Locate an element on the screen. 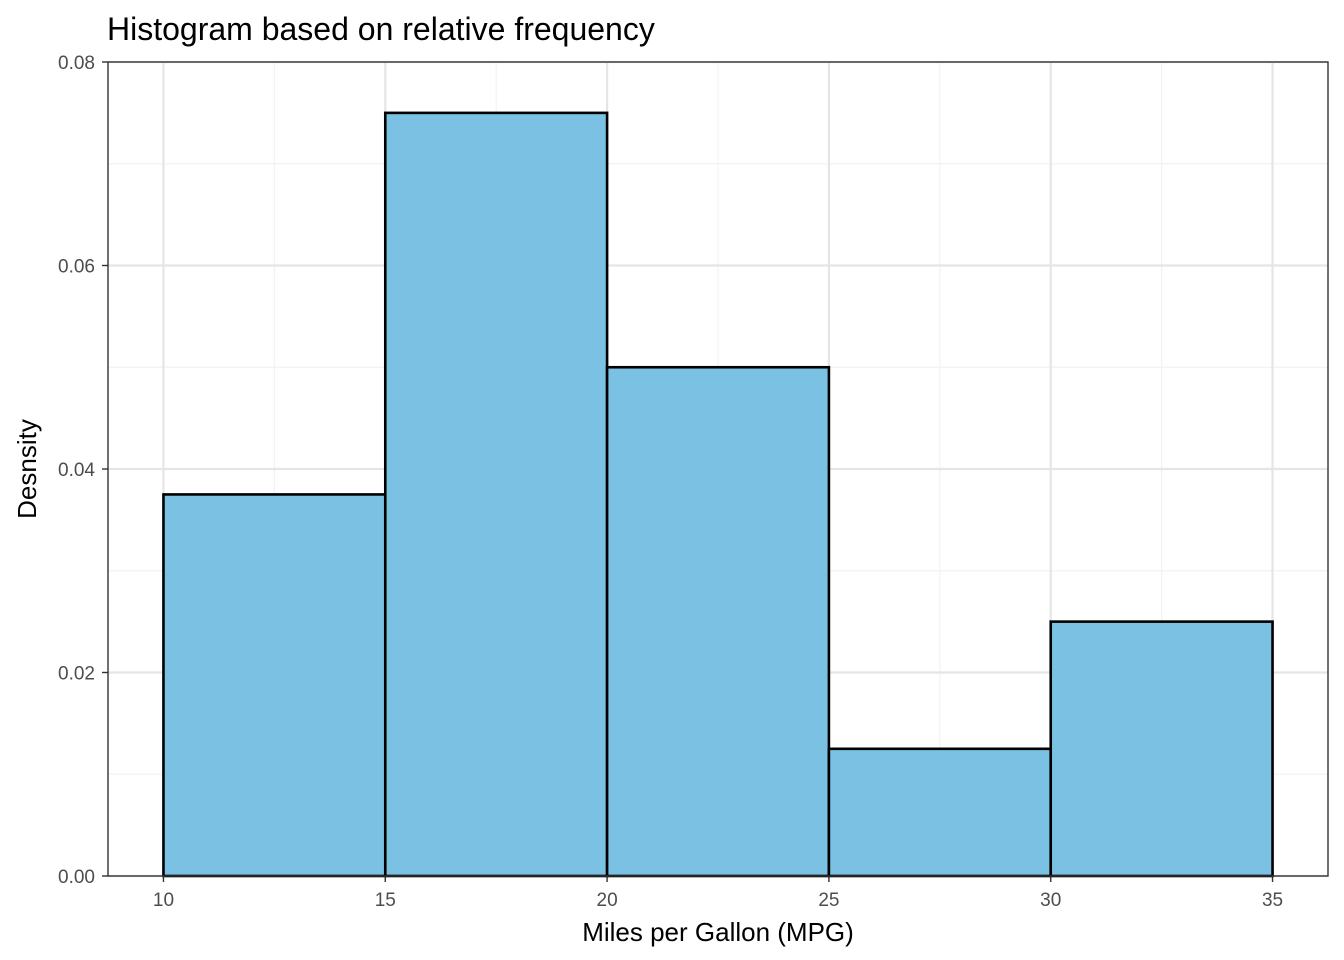 This screenshot has width=1344, height=960. y-tick-label: 0.08 is located at coordinates (76, 63).